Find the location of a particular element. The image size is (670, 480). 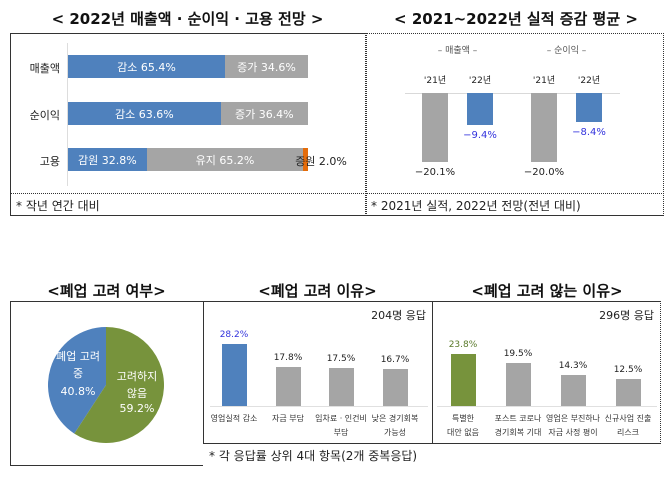

value-label: −8.4% is located at coordinates (589, 132).